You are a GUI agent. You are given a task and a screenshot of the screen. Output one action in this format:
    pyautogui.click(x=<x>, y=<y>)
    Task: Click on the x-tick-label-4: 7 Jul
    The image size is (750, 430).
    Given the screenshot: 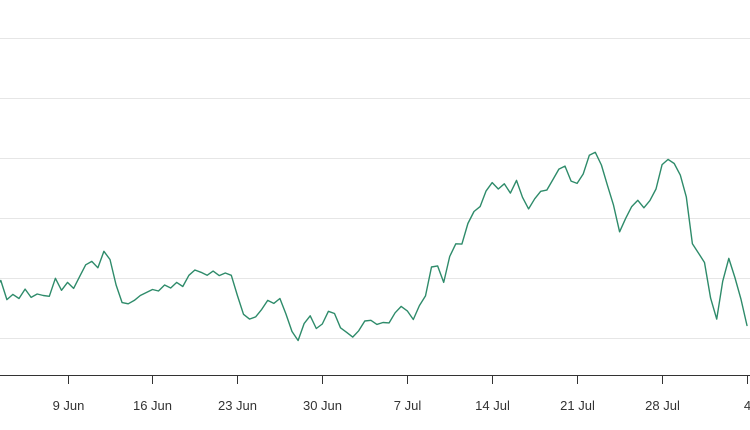 What is the action you would take?
    pyautogui.click(x=408, y=405)
    